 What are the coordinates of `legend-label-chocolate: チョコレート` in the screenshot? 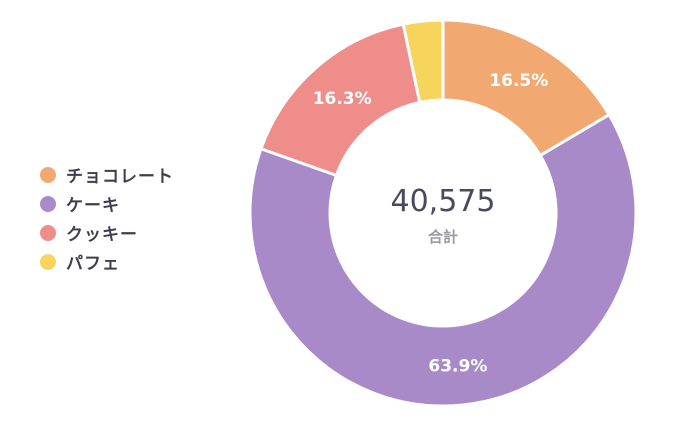 It's located at (120, 177).